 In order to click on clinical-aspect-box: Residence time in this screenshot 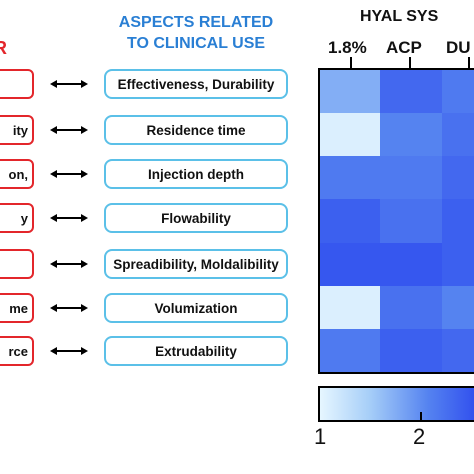, I will do `click(196, 130)`.